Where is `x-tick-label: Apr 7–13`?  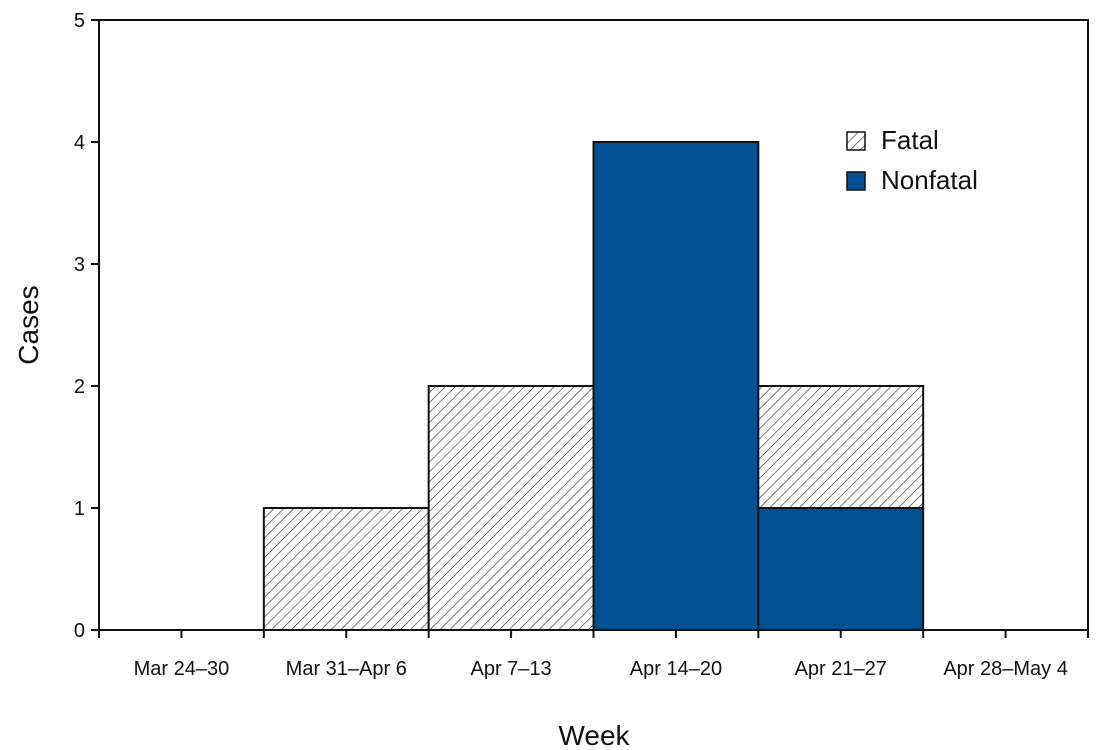
x-tick-label: Apr 7–13 is located at coordinates (510, 669).